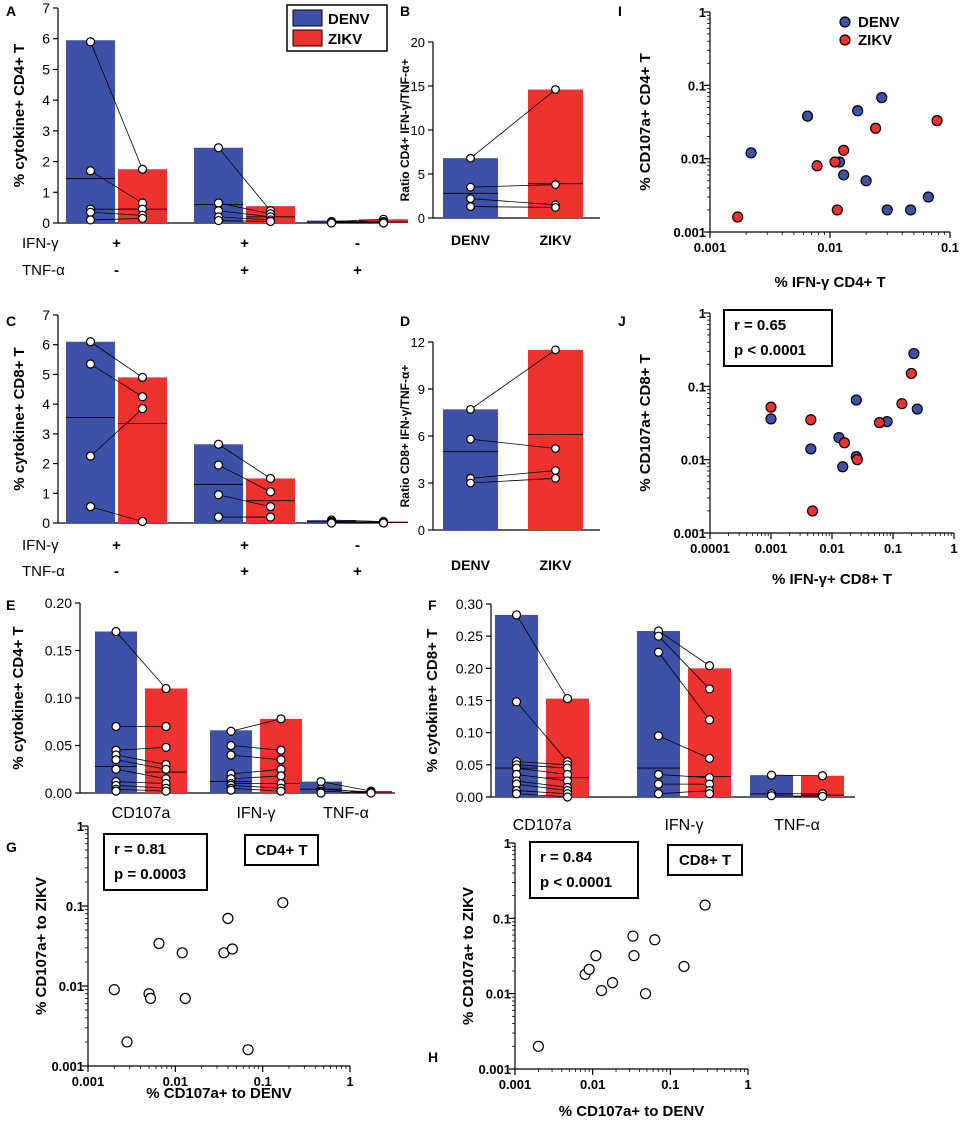 This screenshot has width=963, height=1124. I want to click on y-tick-label: 3, so click(421, 483).